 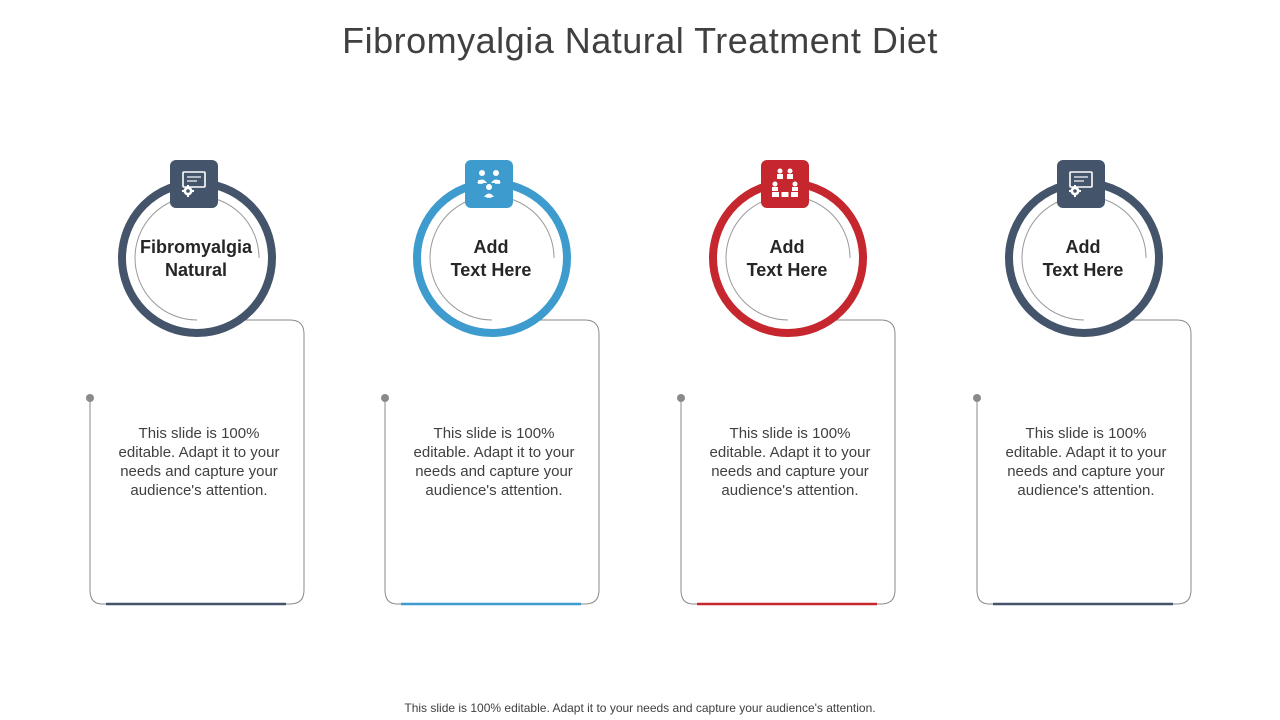 I want to click on people-network-icon, so click(x=489, y=184).